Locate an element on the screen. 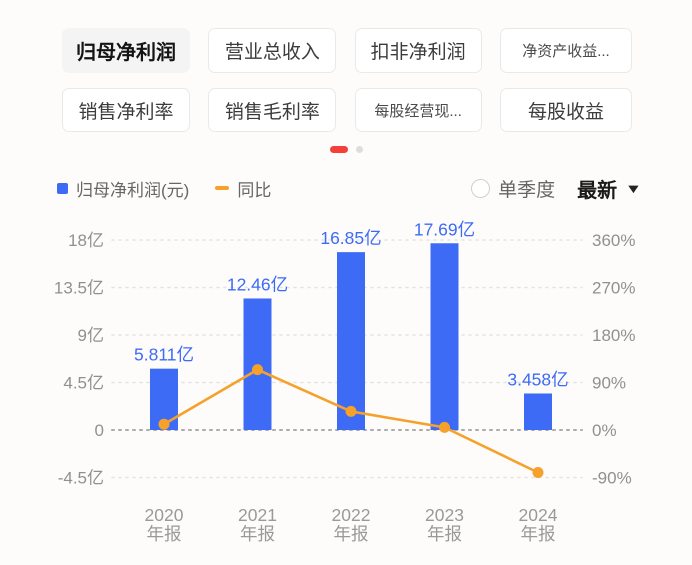  legend-line-series: 同比 is located at coordinates (243, 188).